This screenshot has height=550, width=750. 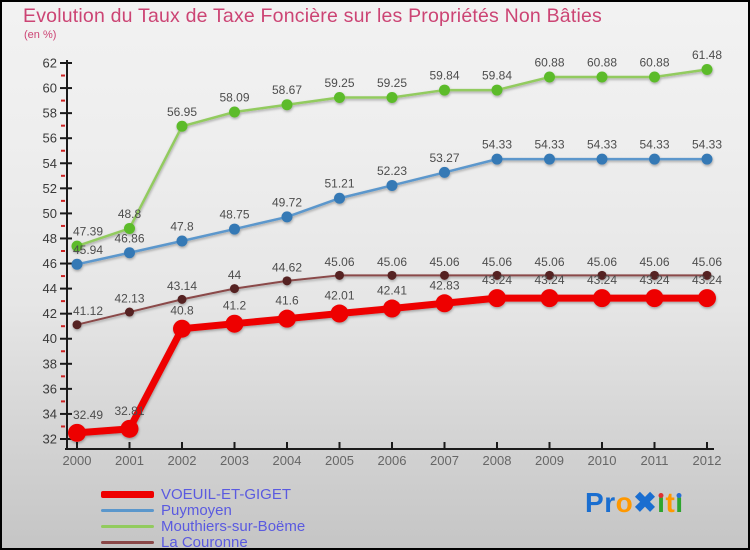 I want to click on data-label: 48.8, so click(x=130, y=214).